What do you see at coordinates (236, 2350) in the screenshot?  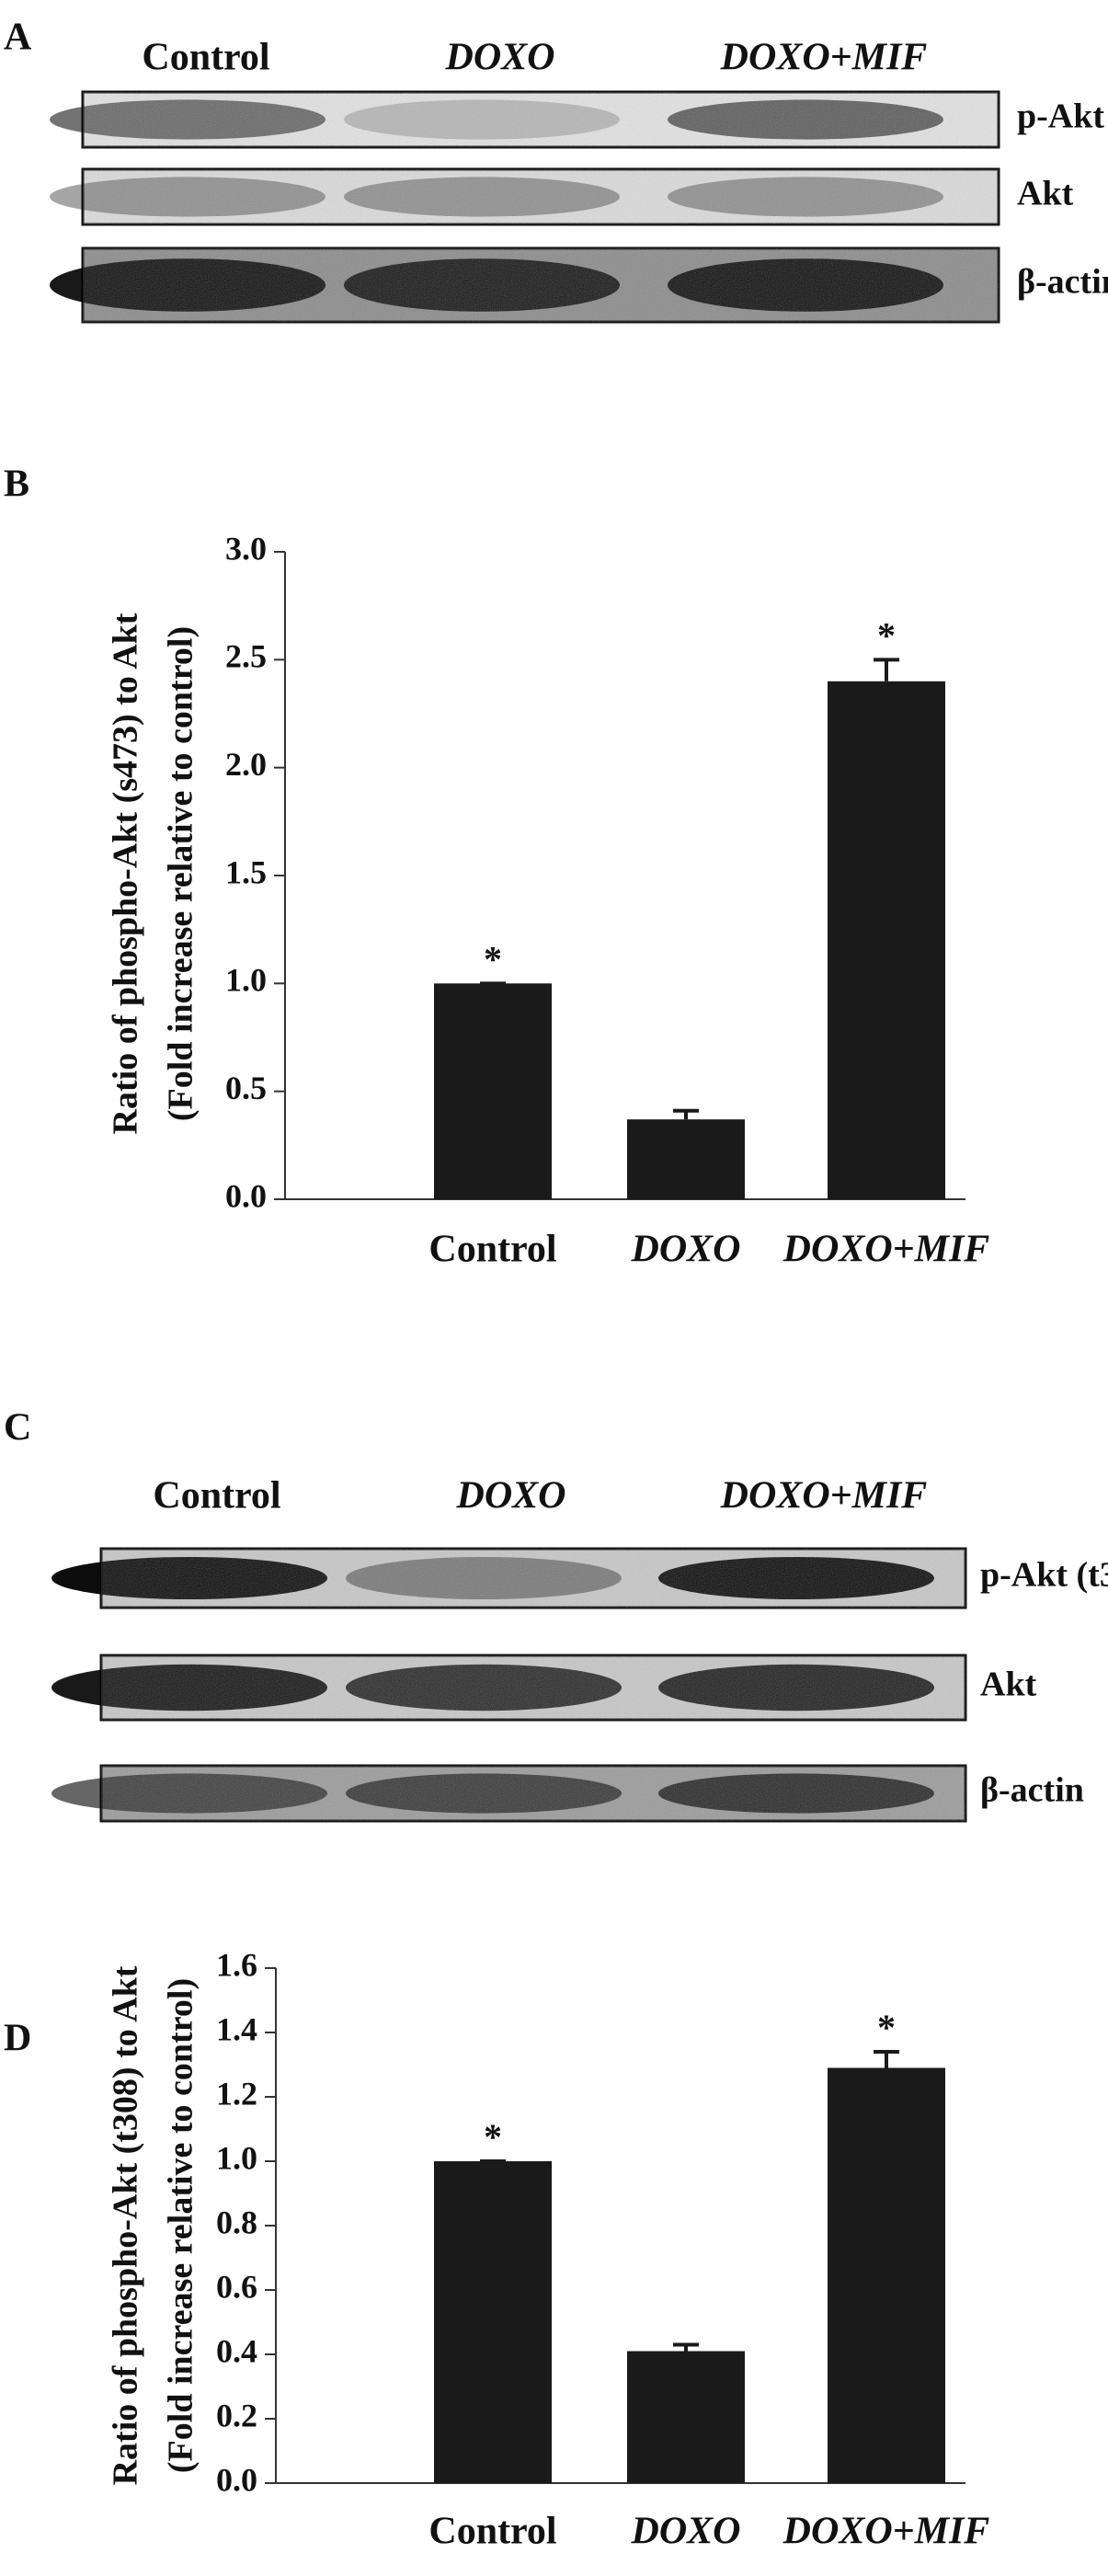 I see `y-tick-label: 0.4` at bounding box center [236, 2350].